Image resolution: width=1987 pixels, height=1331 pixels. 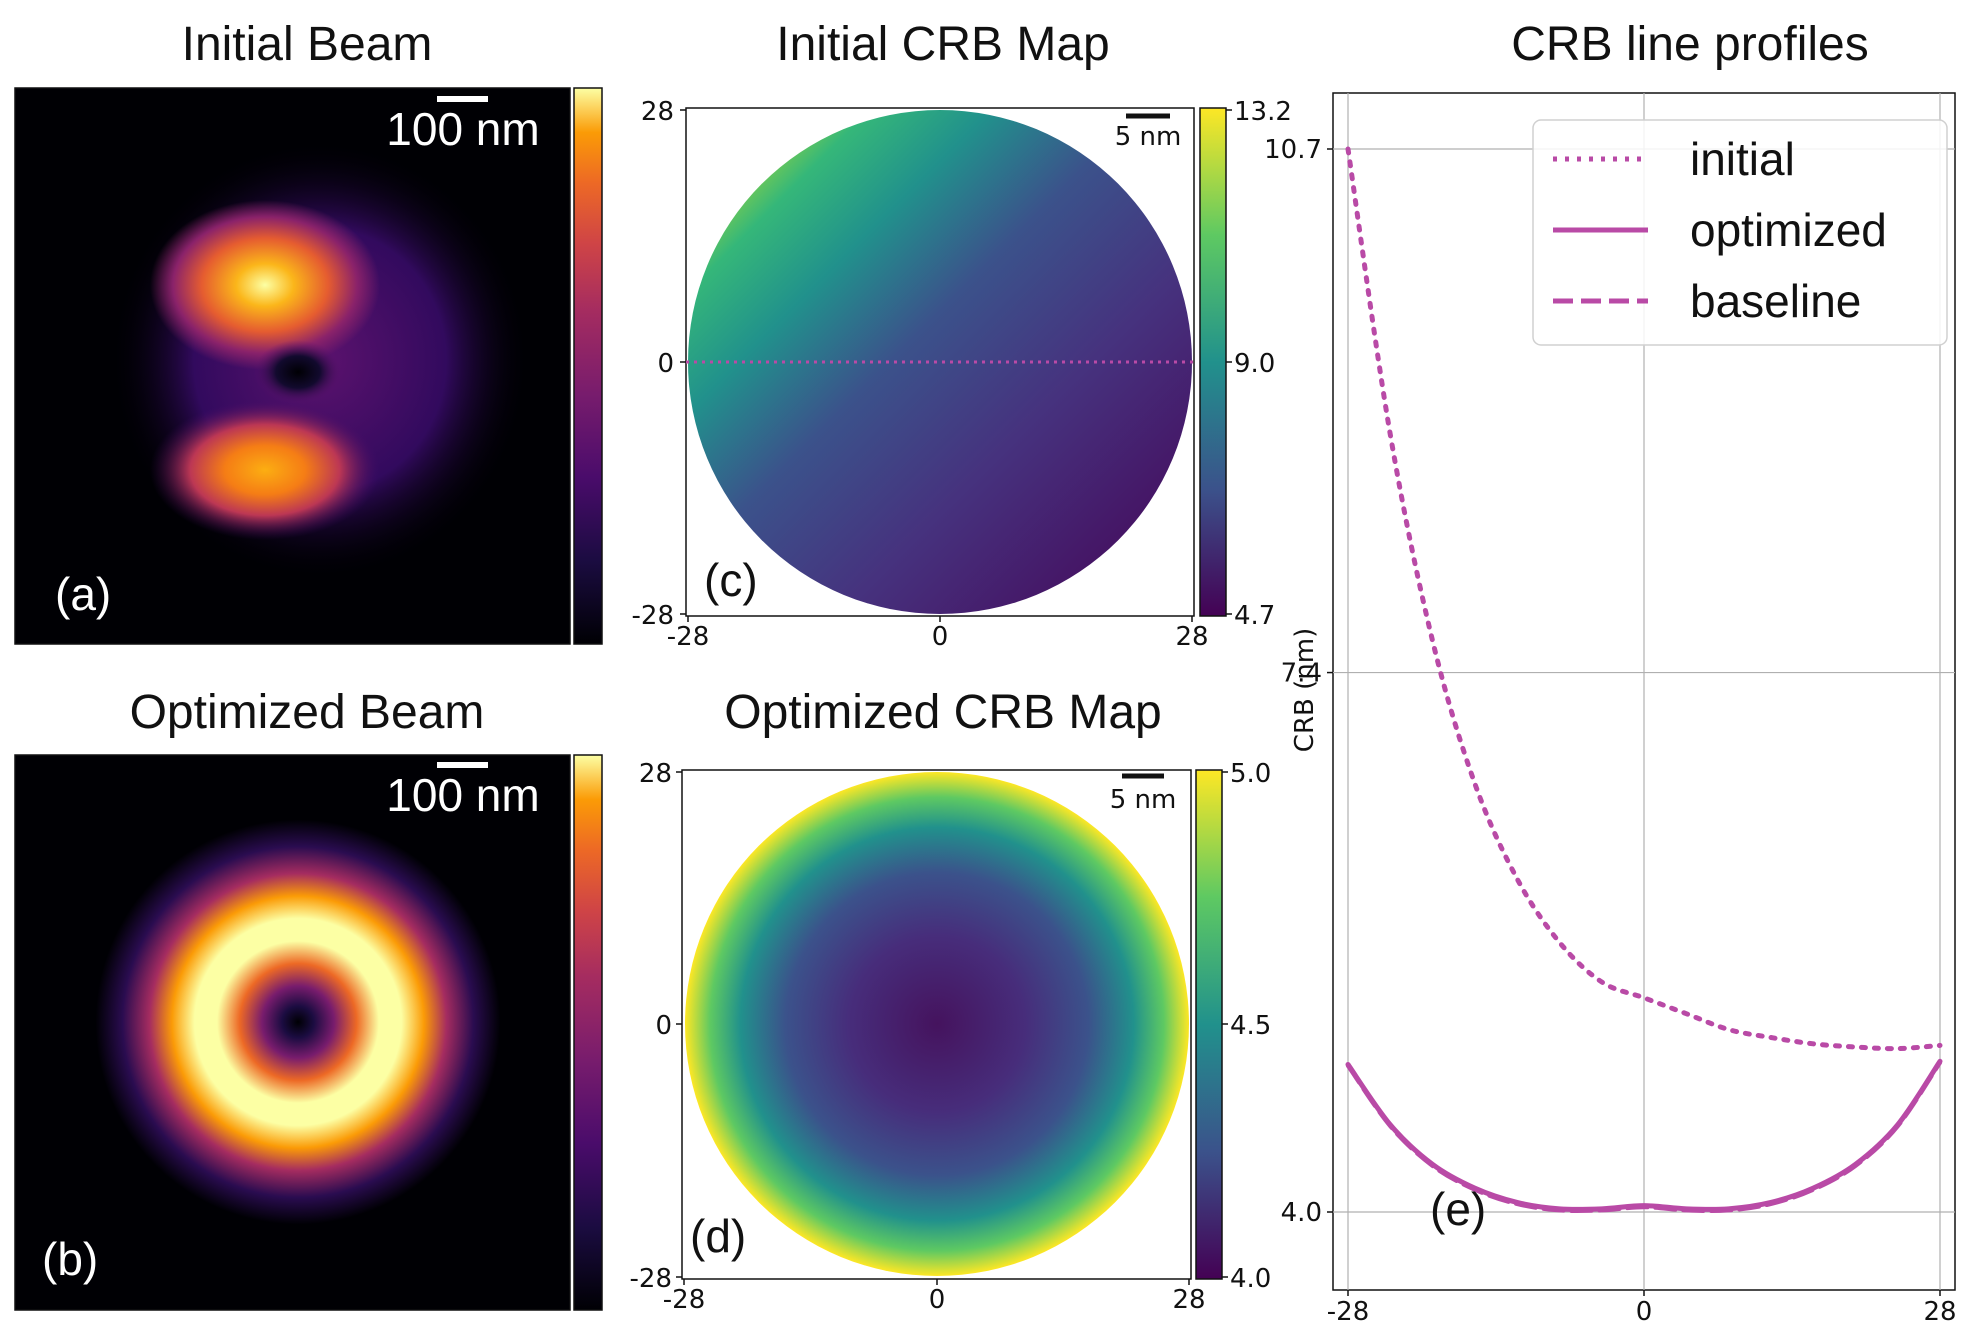 I want to click on panel-b-scalebar-label: 100 nm, so click(x=462, y=795).